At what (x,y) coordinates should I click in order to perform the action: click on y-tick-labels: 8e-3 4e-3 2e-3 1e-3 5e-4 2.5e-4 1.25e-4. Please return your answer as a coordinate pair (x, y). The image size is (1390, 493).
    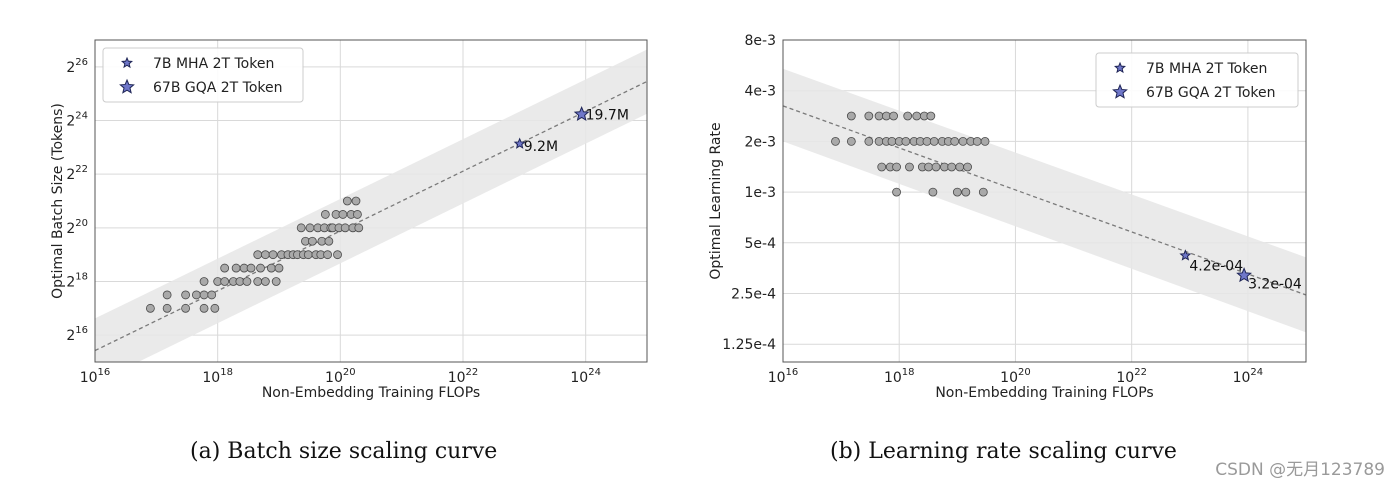
    Looking at the image, I should click on (749, 193).